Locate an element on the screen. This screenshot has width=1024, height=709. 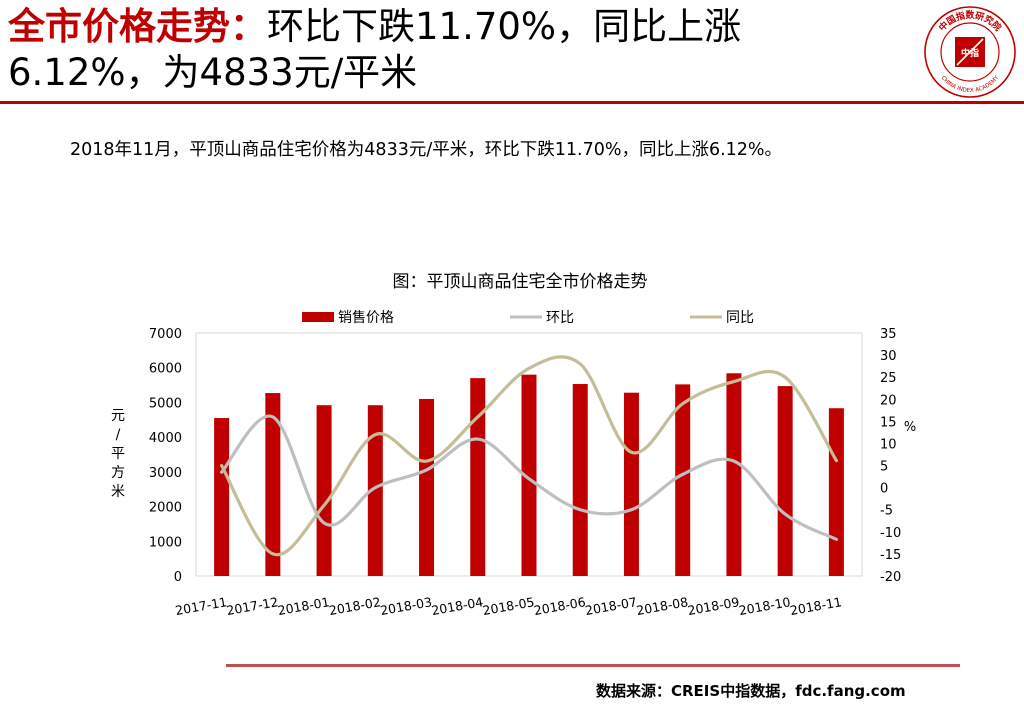
y2-tick-label: 15 is located at coordinates (888, 422).